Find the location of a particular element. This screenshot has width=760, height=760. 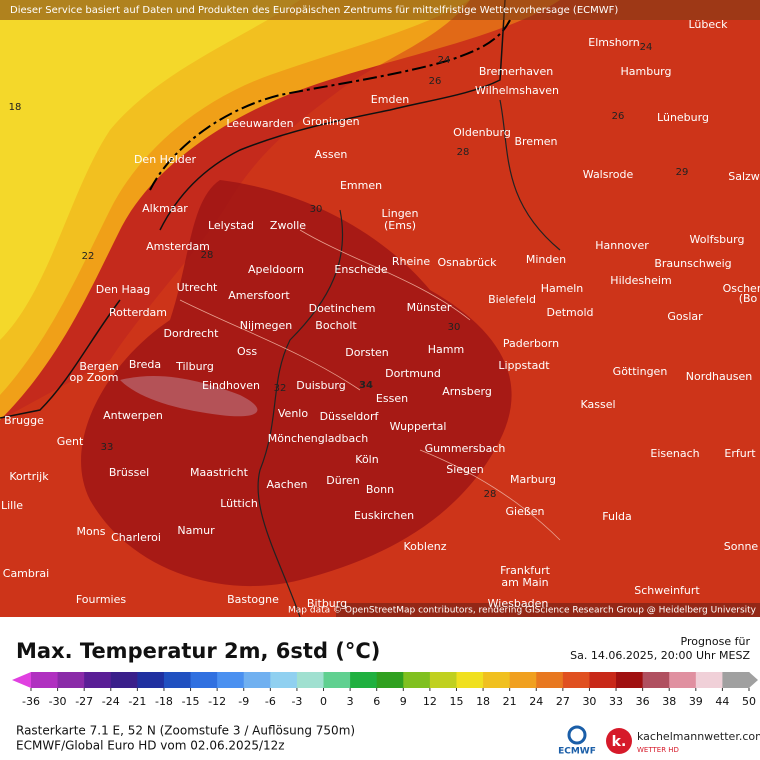

city-label: Bergen is located at coordinates (98, 366).